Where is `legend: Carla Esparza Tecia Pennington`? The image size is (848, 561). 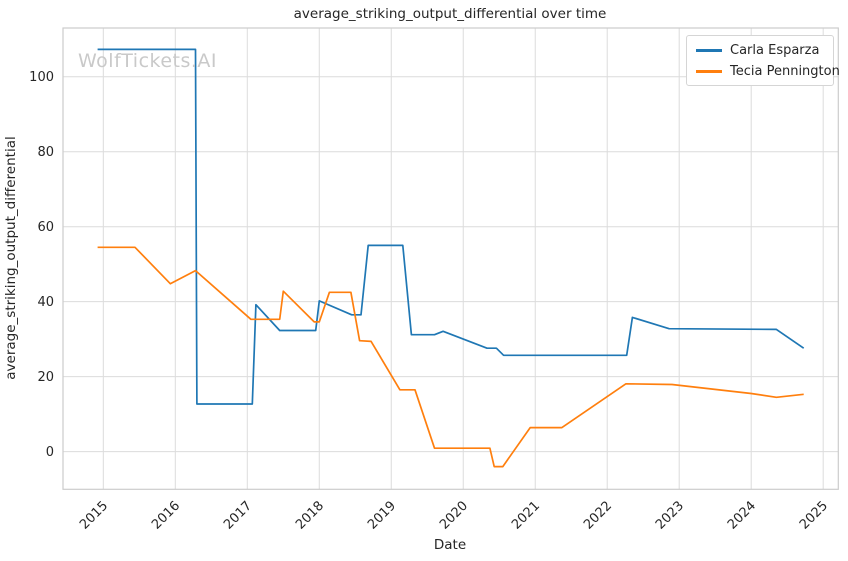 legend: Carla Esparza Tecia Pennington is located at coordinates (763, 60).